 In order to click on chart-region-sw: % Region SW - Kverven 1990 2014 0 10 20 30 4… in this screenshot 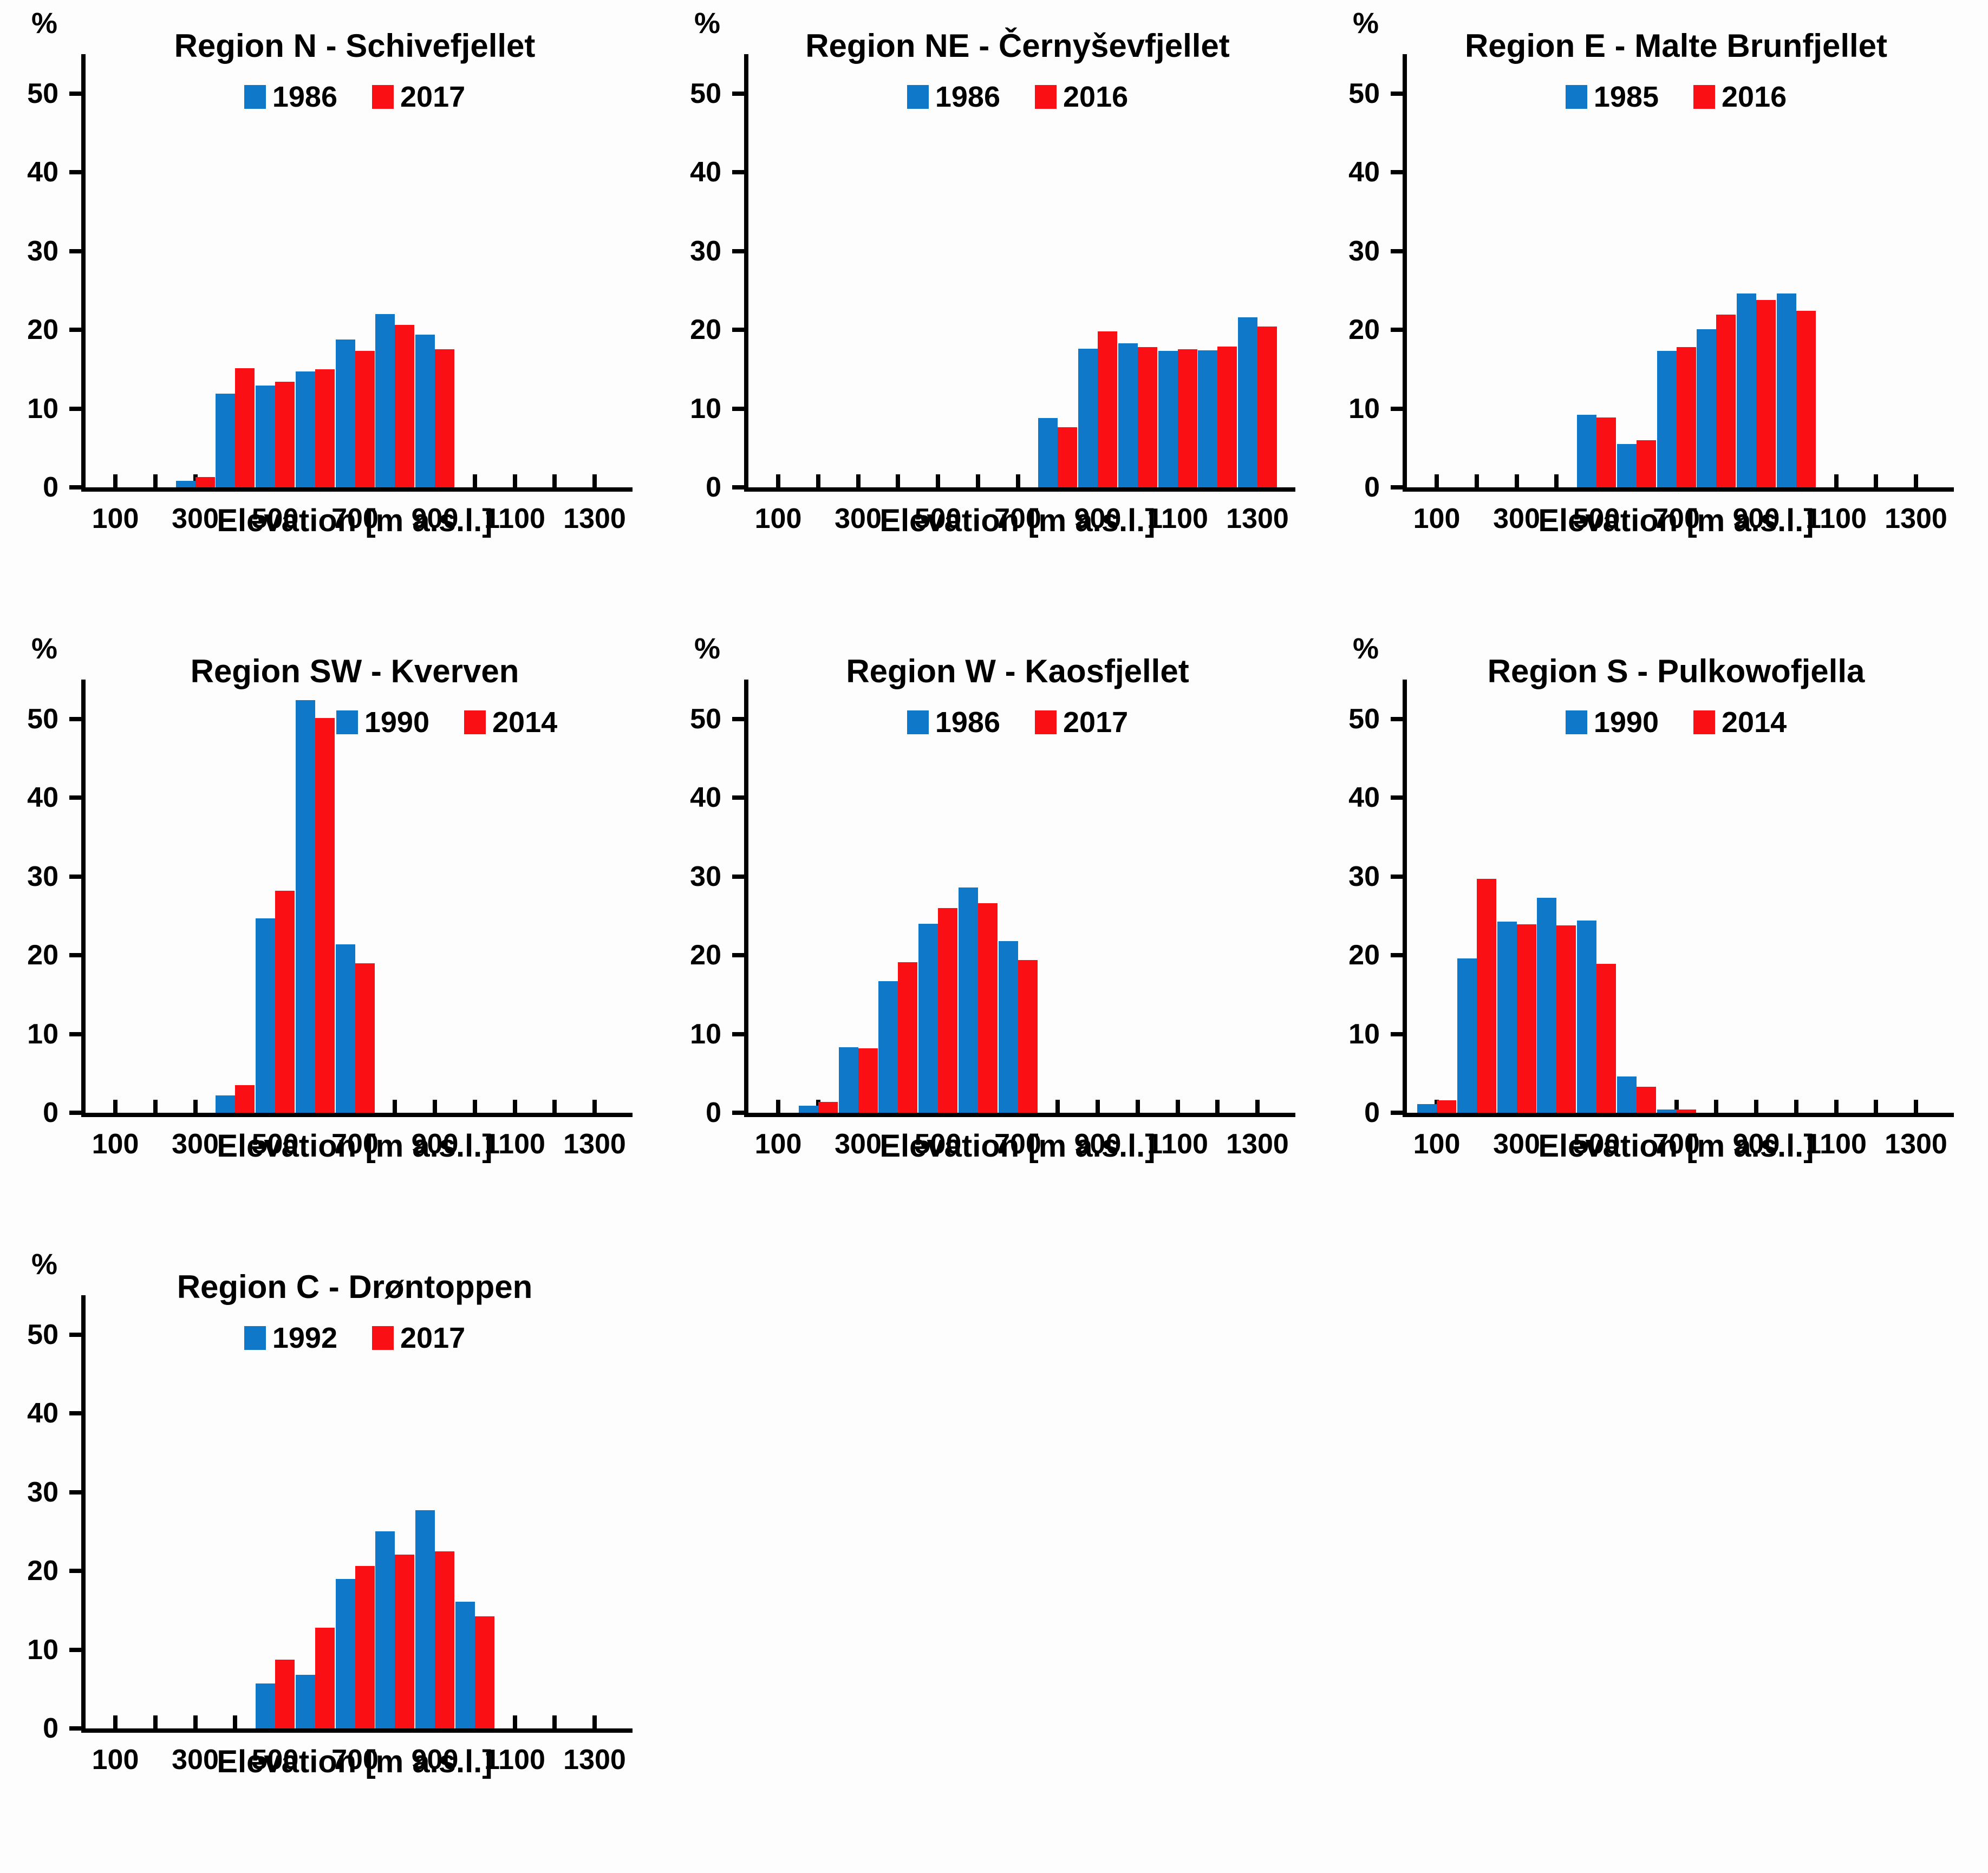, I will do `click(331, 936)`.